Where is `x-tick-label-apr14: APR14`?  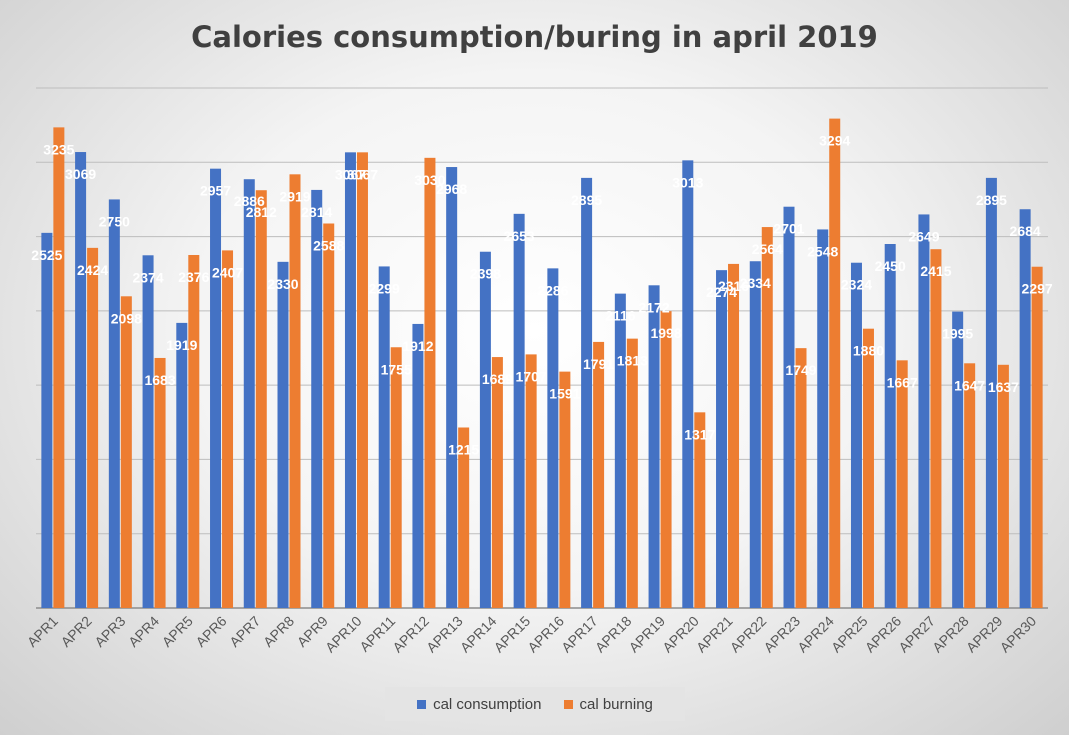
x-tick-label-apr14: APR14 is located at coordinates (478, 634).